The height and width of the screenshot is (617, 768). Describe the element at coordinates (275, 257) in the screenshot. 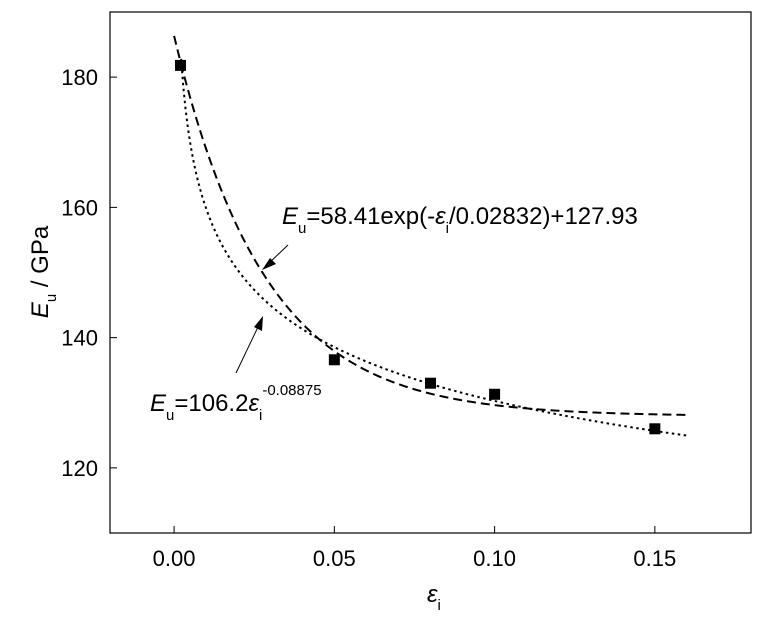

I see `exp-fit-arrow` at that location.